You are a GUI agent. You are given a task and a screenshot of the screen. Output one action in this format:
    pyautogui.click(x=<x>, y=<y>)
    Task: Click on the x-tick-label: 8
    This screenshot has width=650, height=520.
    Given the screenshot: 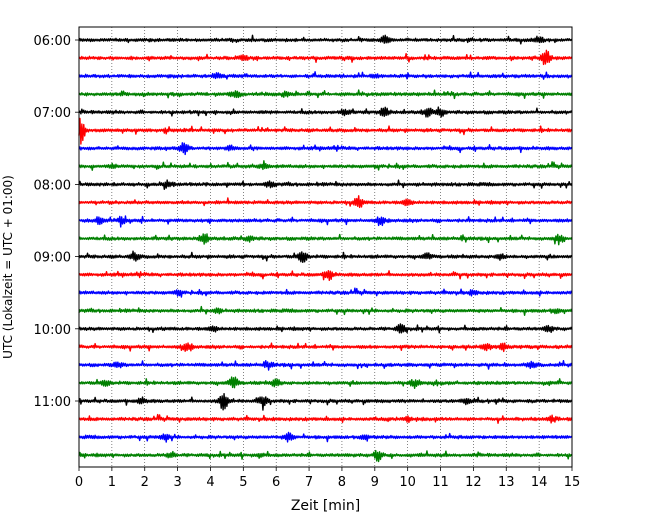 What is the action you would take?
    pyautogui.click(x=342, y=482)
    